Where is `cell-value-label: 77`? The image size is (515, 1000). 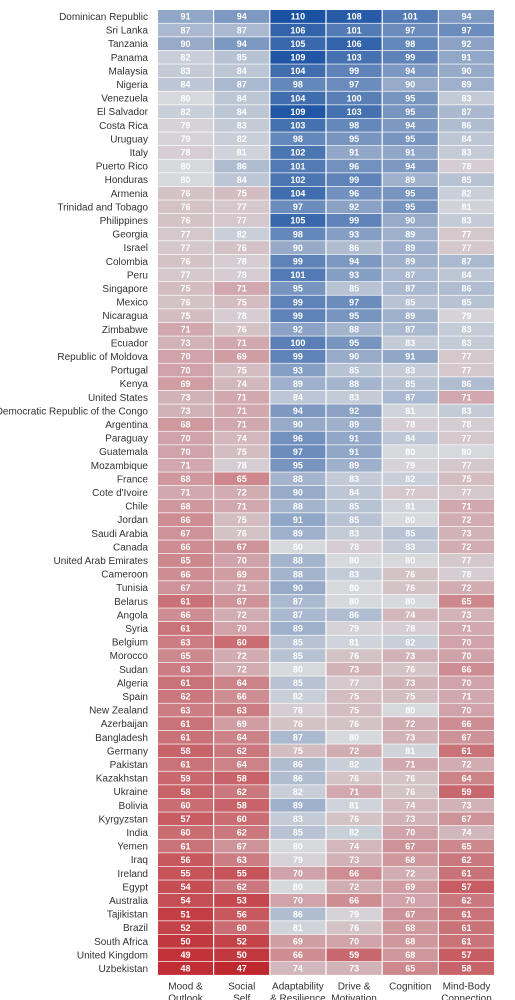 cell-value-label: 77 is located at coordinates (466, 370).